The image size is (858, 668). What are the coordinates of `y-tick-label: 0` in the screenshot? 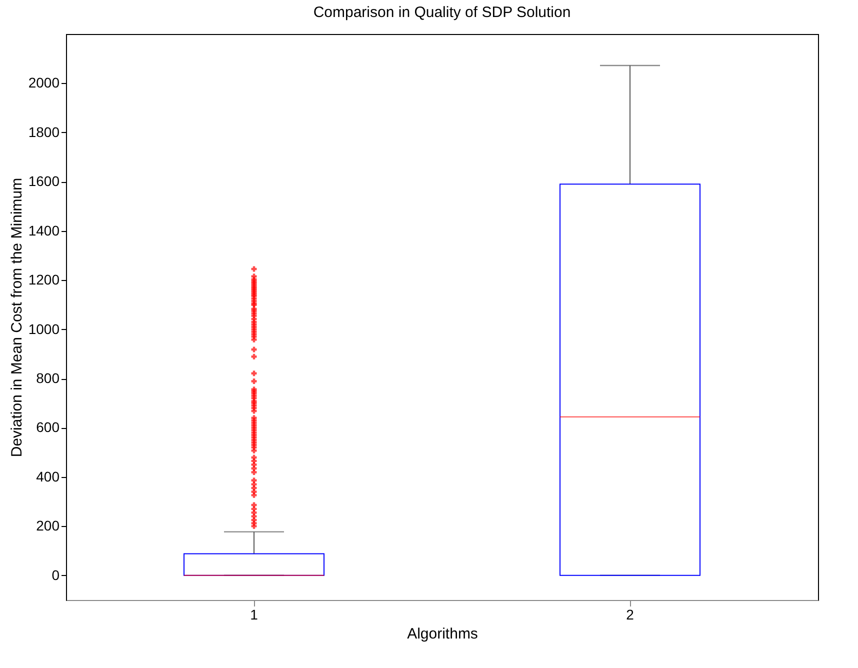 It's located at (56, 574).